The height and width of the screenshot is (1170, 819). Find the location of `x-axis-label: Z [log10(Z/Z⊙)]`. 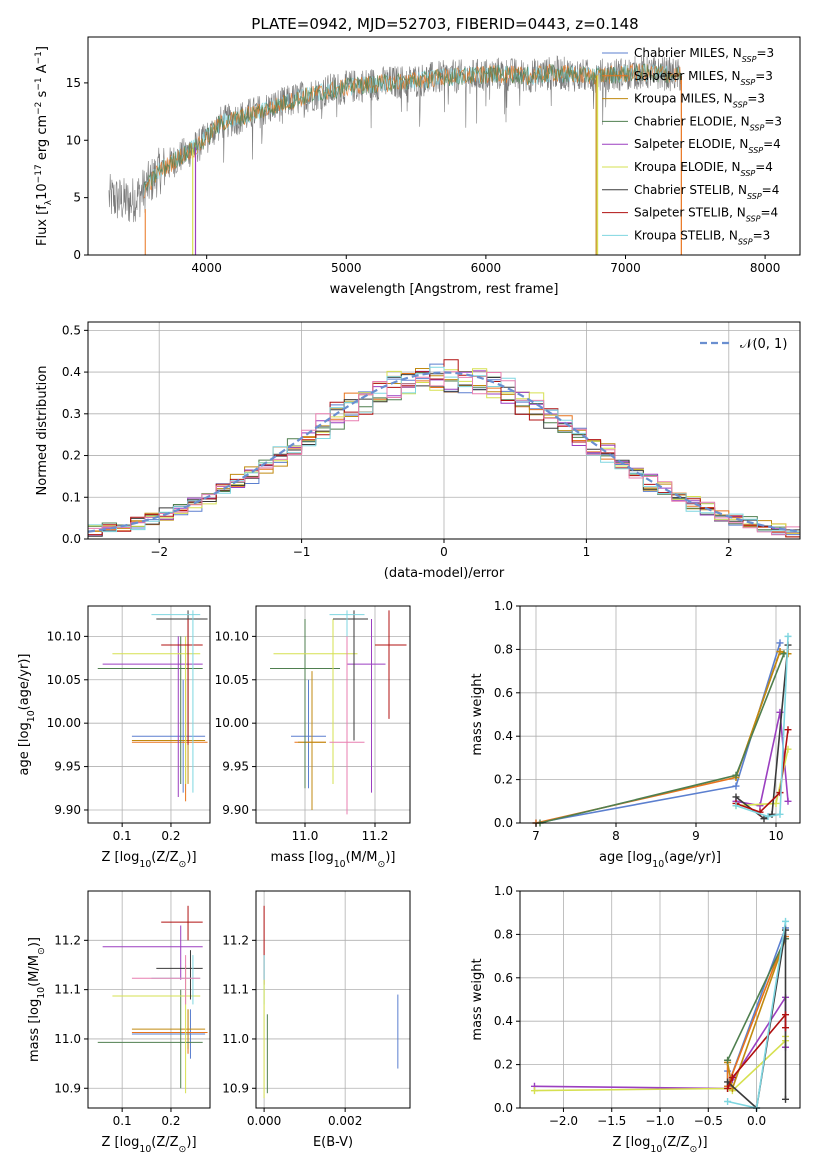

x-axis-label: Z [log10(Z/Z⊙)] is located at coordinates (659, 1145).